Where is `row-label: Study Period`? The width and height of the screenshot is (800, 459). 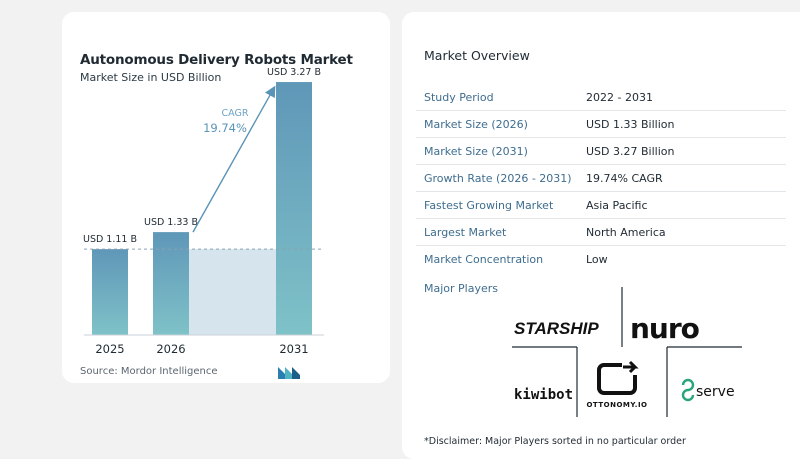
row-label: Study Period is located at coordinates (459, 97).